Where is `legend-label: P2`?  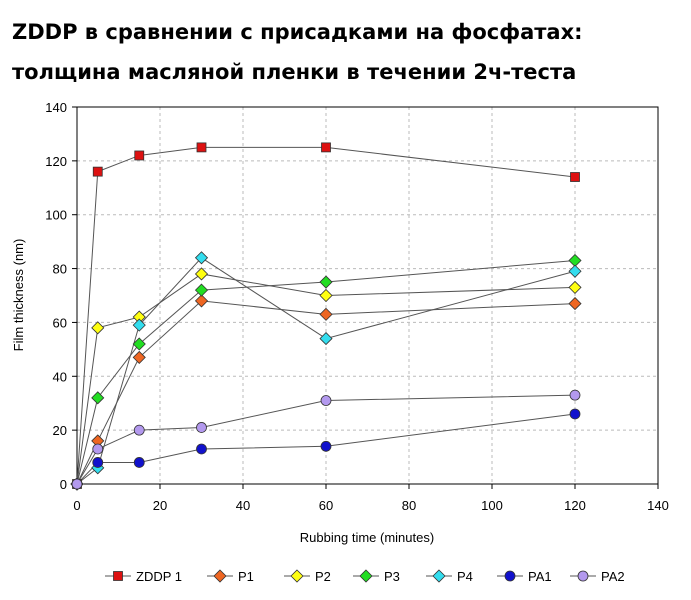 legend-label: P2 is located at coordinates (323, 576).